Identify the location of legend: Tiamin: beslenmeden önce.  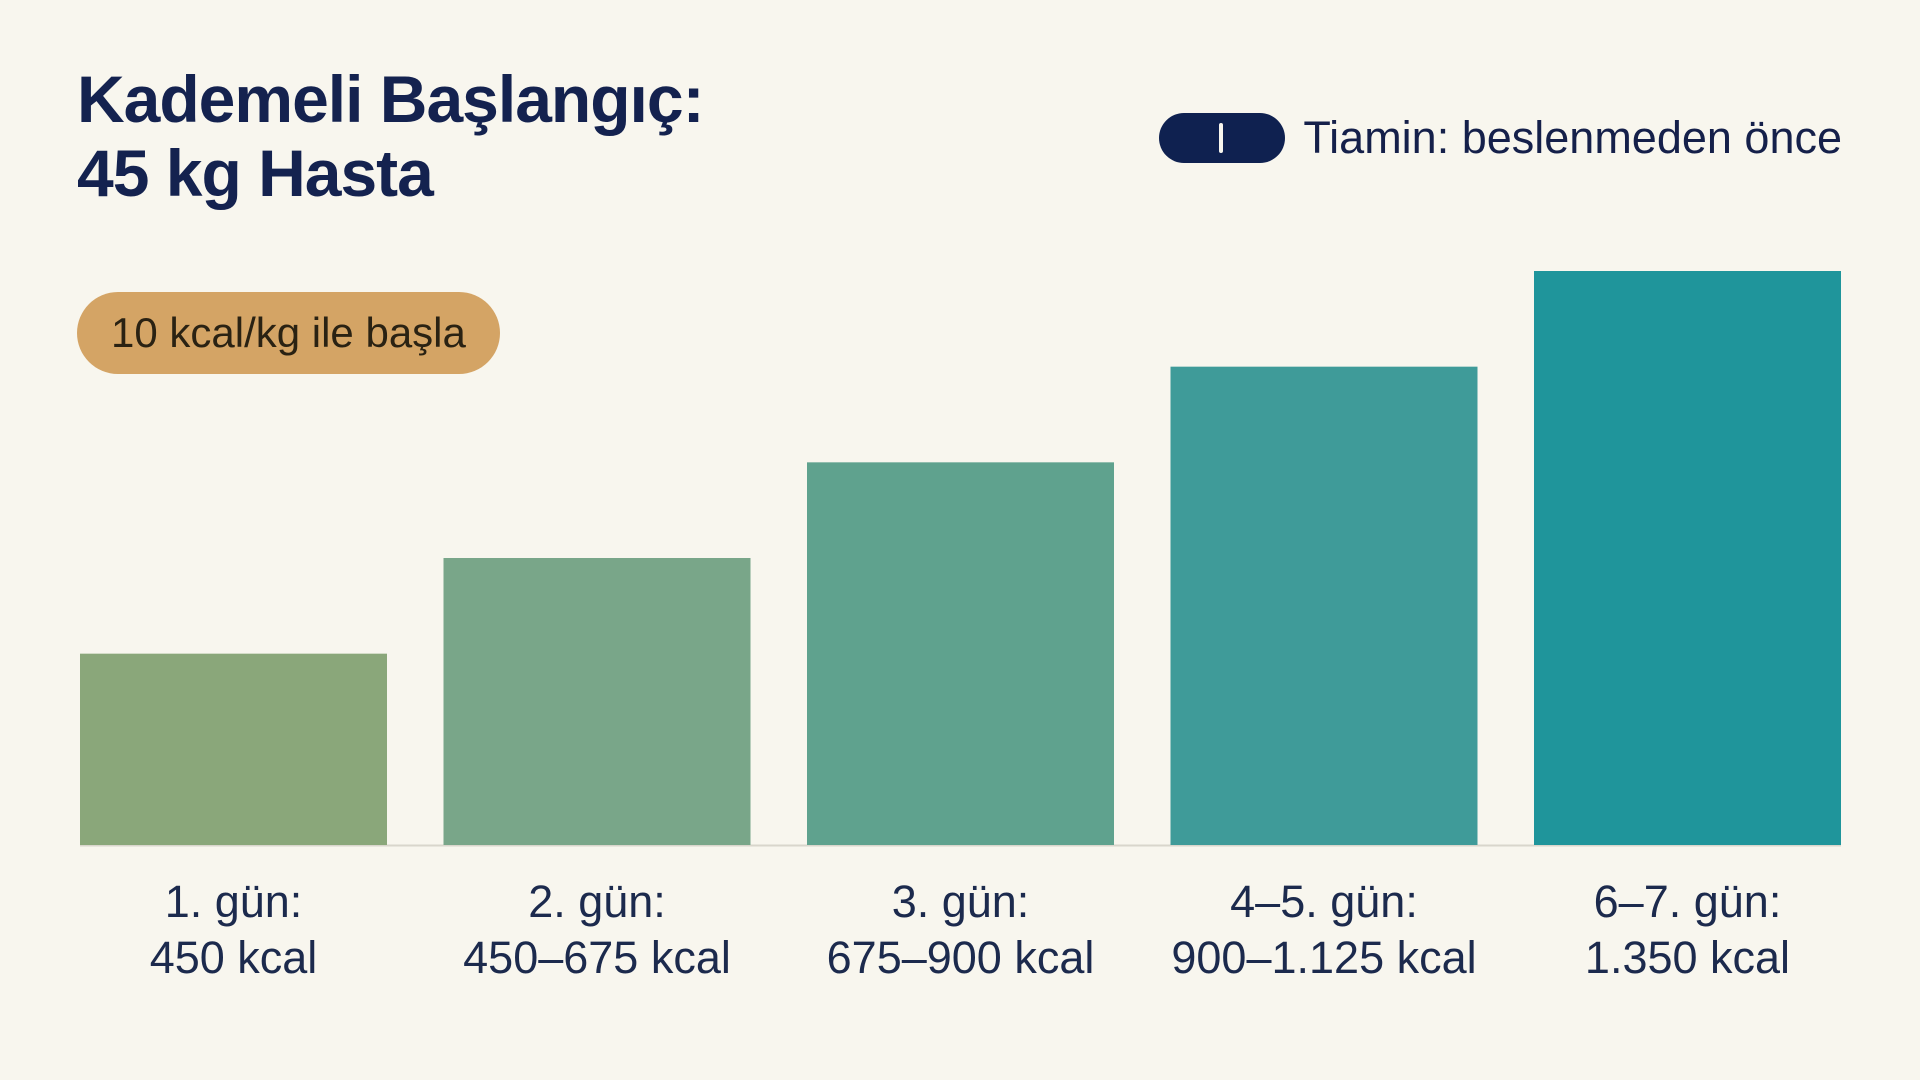
(1500, 138).